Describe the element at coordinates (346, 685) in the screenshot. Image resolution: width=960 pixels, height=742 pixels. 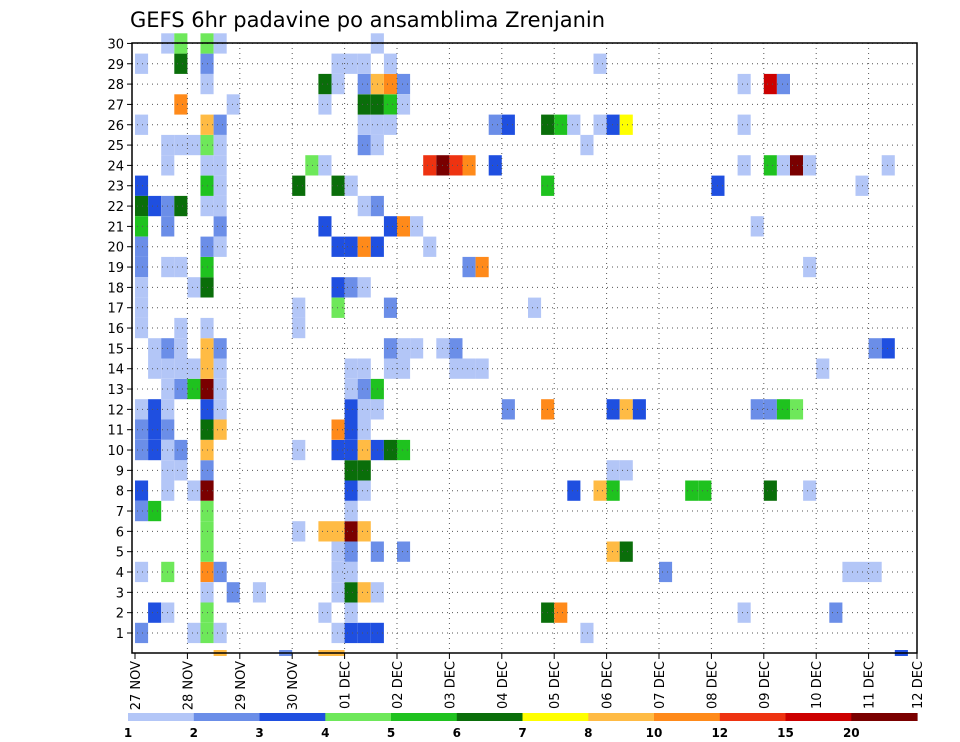
I see `x-tick-label: 01 DEC` at that location.